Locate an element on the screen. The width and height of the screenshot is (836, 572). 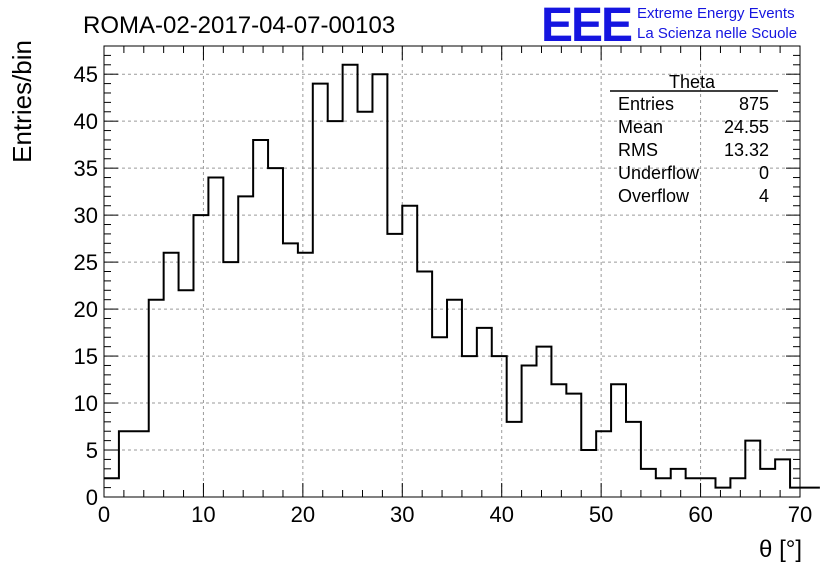
y-tick-label: 15 is located at coordinates (86, 356).